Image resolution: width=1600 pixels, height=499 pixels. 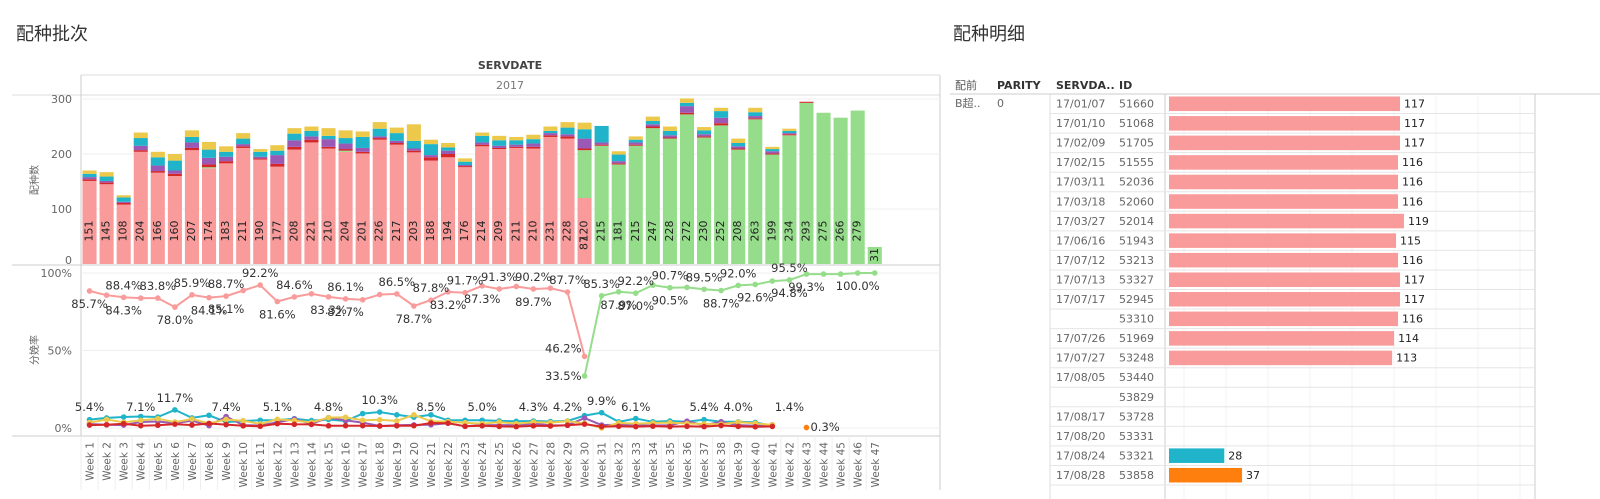 What do you see at coordinates (34, 180) in the screenshot?
I see `bar-y-axis-label: 配种数` at bounding box center [34, 180].